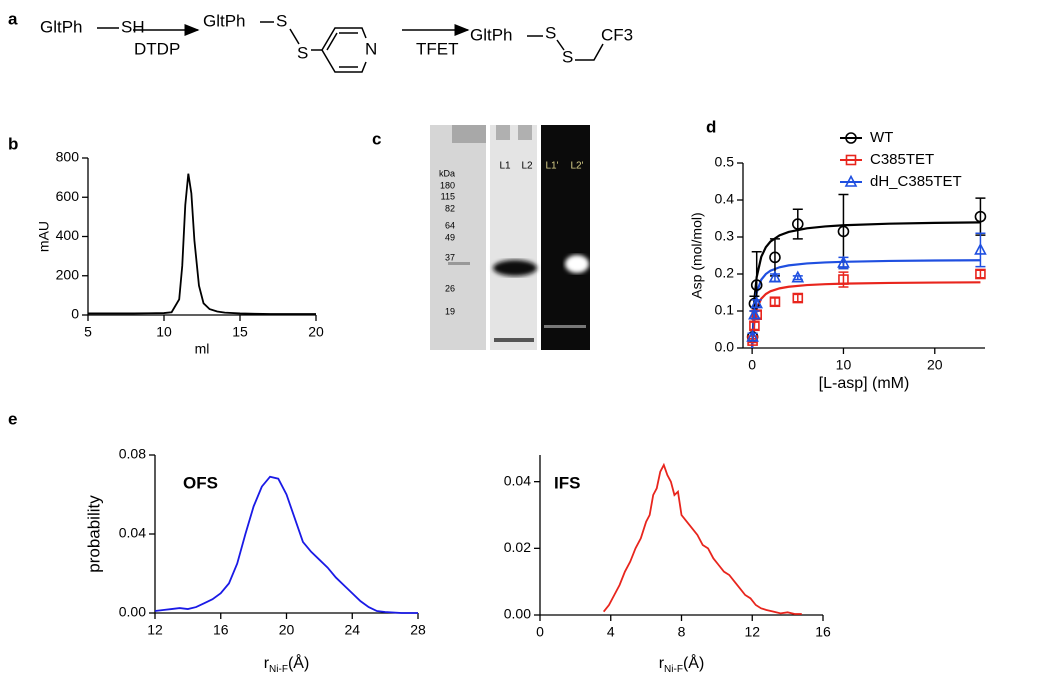 This screenshot has height=687, width=1050. I want to click on x-axis-label: ml, so click(202, 349).